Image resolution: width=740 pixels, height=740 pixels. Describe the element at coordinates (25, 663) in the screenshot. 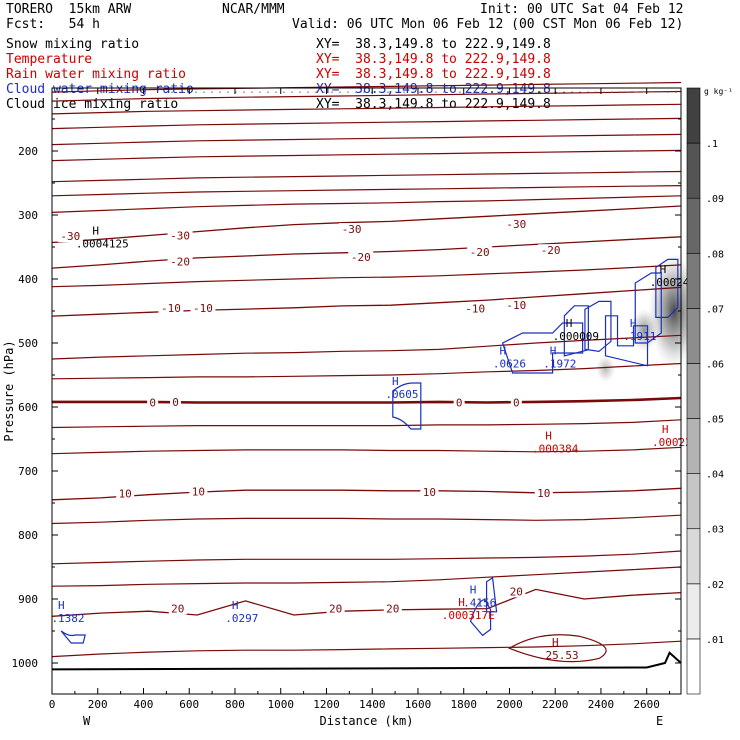

I see `y-tick-label: 1000` at that location.